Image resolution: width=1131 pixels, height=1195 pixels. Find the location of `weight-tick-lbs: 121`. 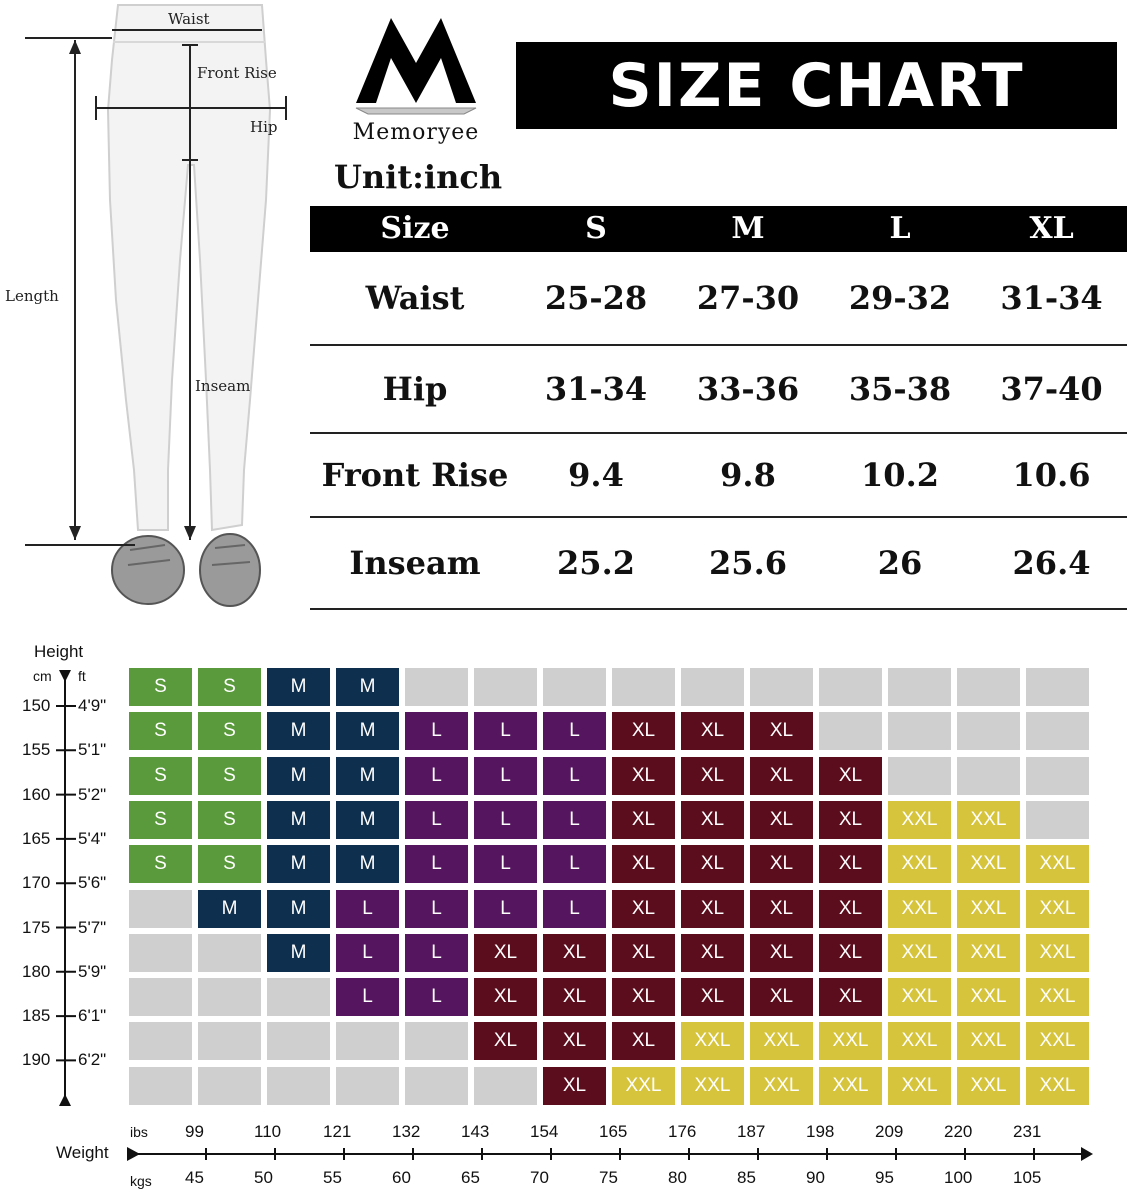

weight-tick-lbs: 121 is located at coordinates (337, 1131).